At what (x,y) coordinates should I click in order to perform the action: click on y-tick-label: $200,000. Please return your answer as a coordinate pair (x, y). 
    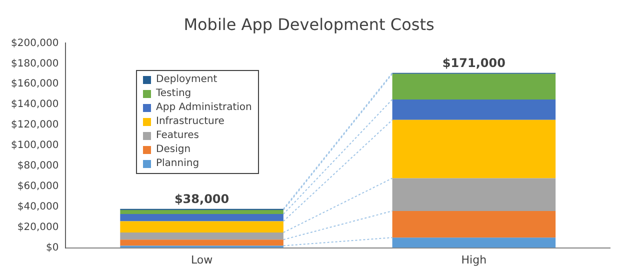
    Looking at the image, I should click on (34, 43).